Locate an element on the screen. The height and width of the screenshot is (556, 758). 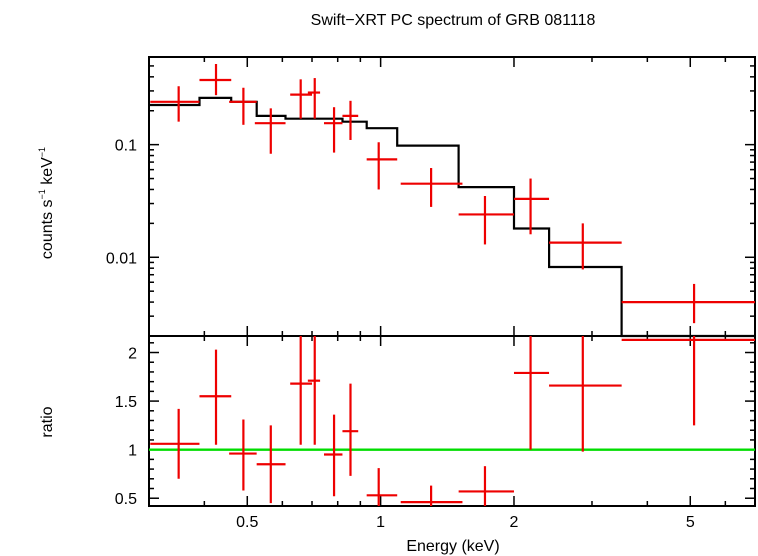
x-tick-label: 1 is located at coordinates (380, 522).